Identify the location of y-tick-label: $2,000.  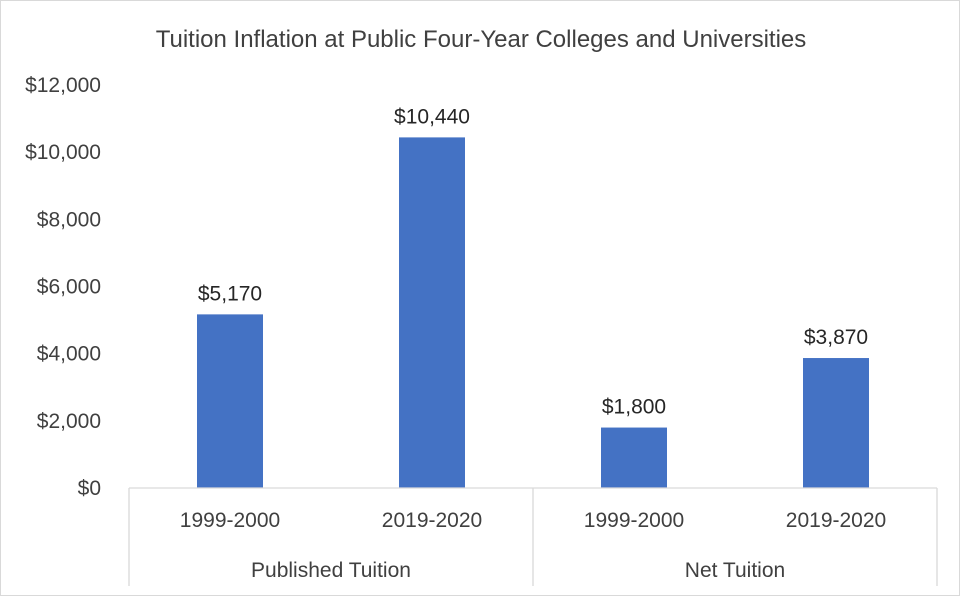
(69, 421).